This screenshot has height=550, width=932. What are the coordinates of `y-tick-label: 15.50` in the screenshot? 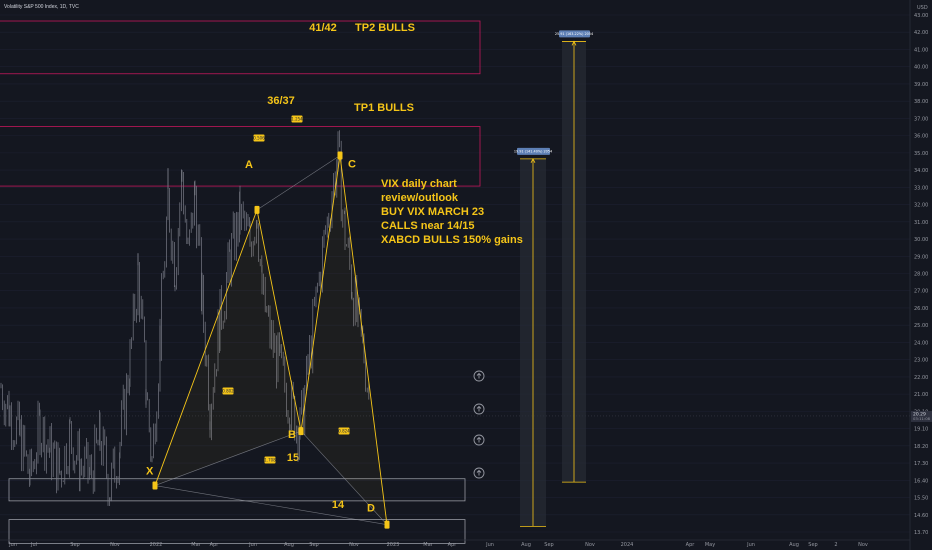 It's located at (921, 499).